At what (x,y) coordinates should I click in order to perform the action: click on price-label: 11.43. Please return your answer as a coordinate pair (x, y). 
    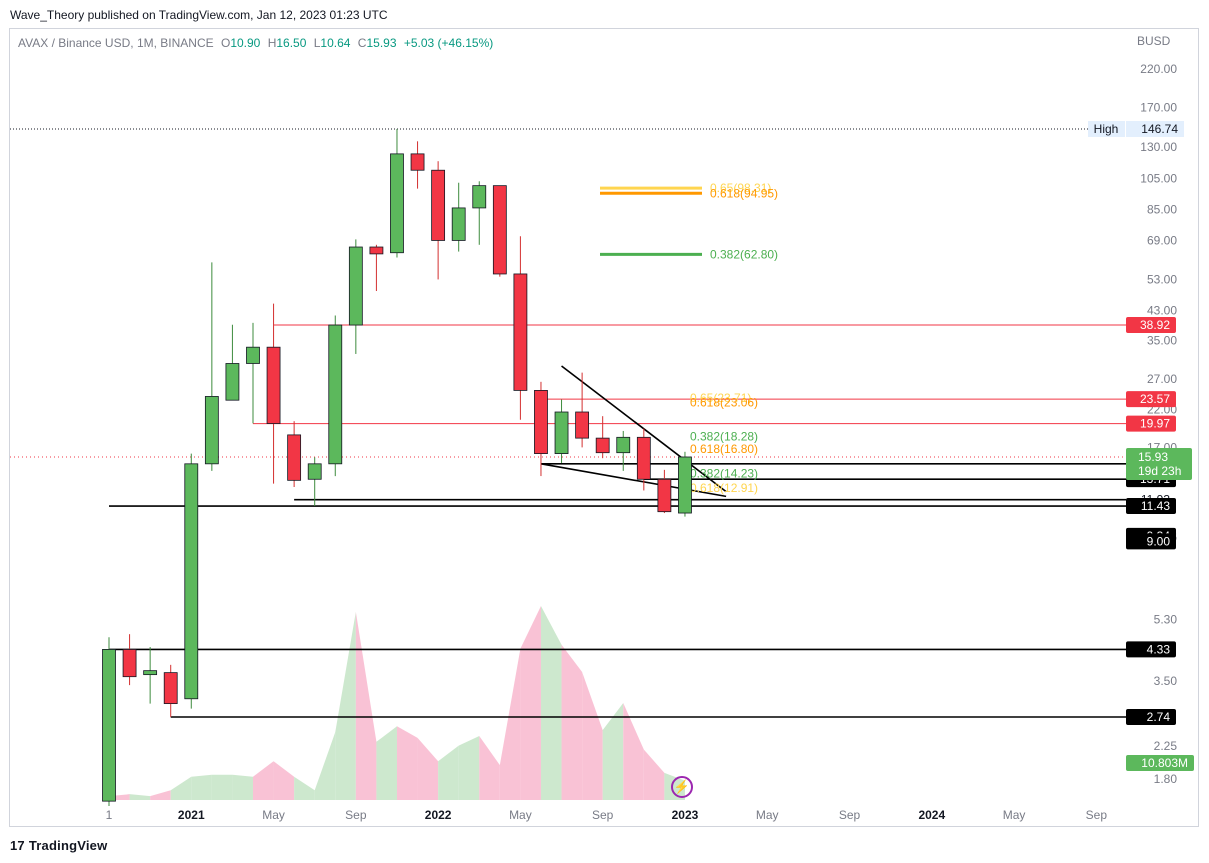
    Looking at the image, I should click on (1155, 506).